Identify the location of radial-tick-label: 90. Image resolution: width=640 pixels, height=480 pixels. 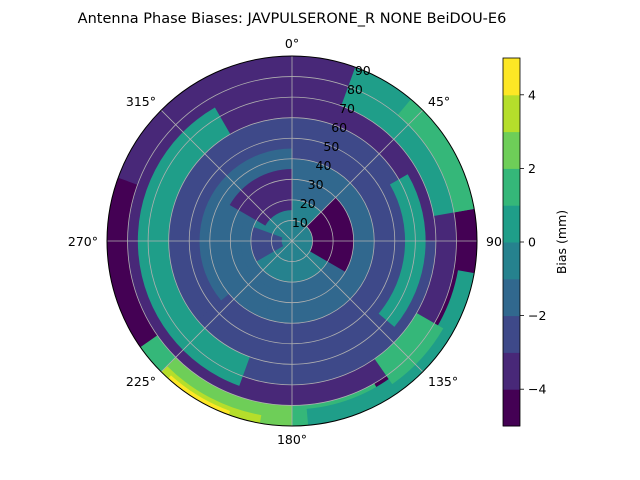
(363, 70).